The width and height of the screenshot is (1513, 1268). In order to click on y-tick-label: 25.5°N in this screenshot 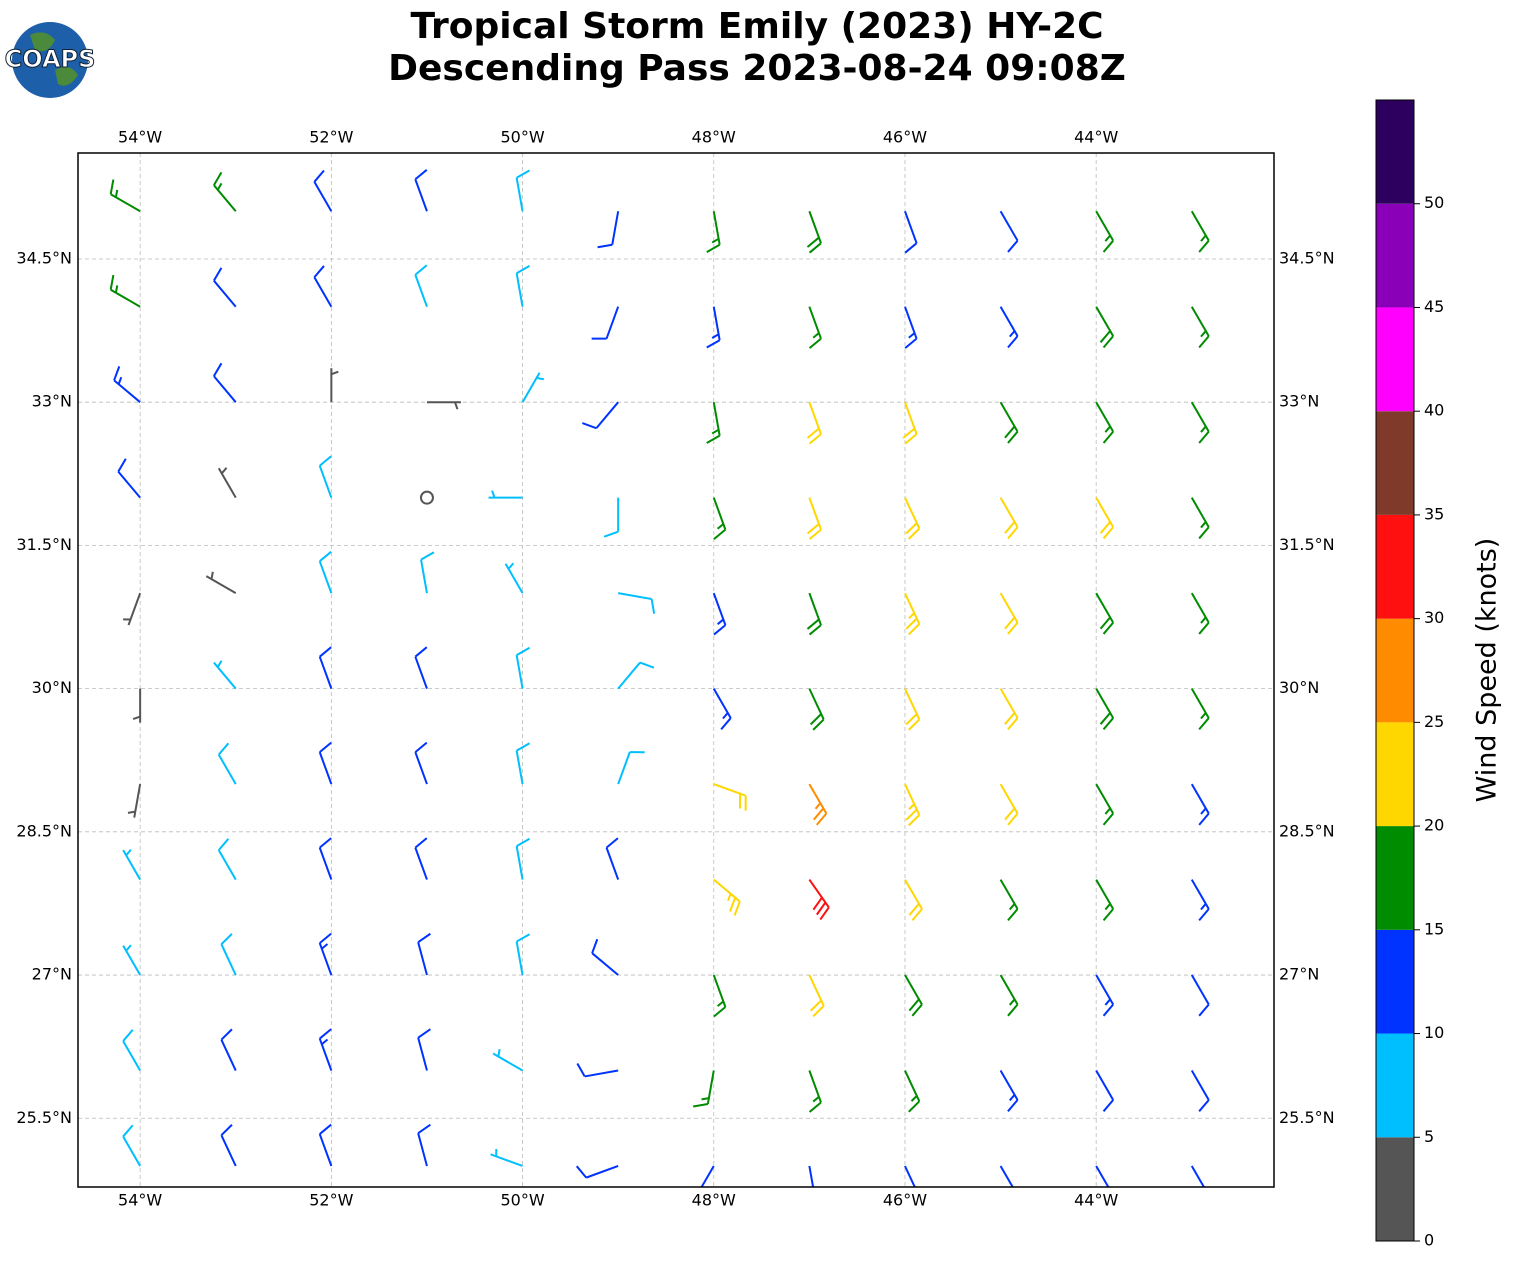, I will do `click(1307, 1117)`.